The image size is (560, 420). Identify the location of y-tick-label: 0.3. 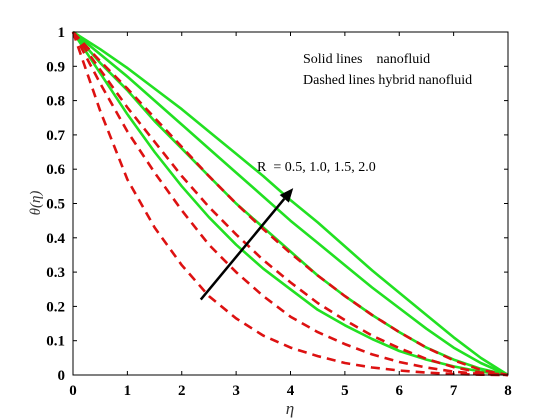
(55, 273).